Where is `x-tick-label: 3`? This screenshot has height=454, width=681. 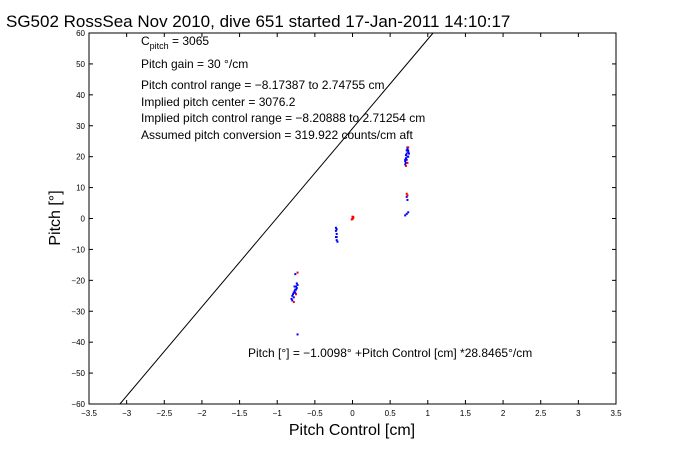 x-tick-label: 3 is located at coordinates (578, 413).